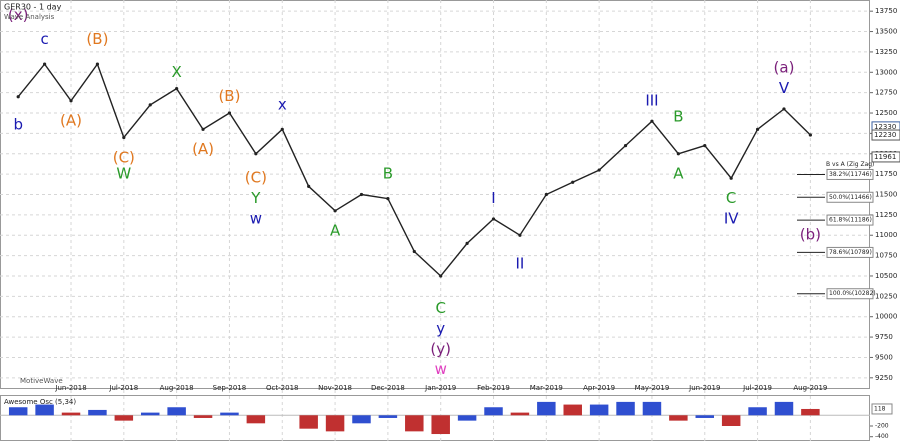 The width and height of the screenshot is (900, 442). Describe the element at coordinates (282, 104) in the screenshot. I see `wave-label: x` at that location.